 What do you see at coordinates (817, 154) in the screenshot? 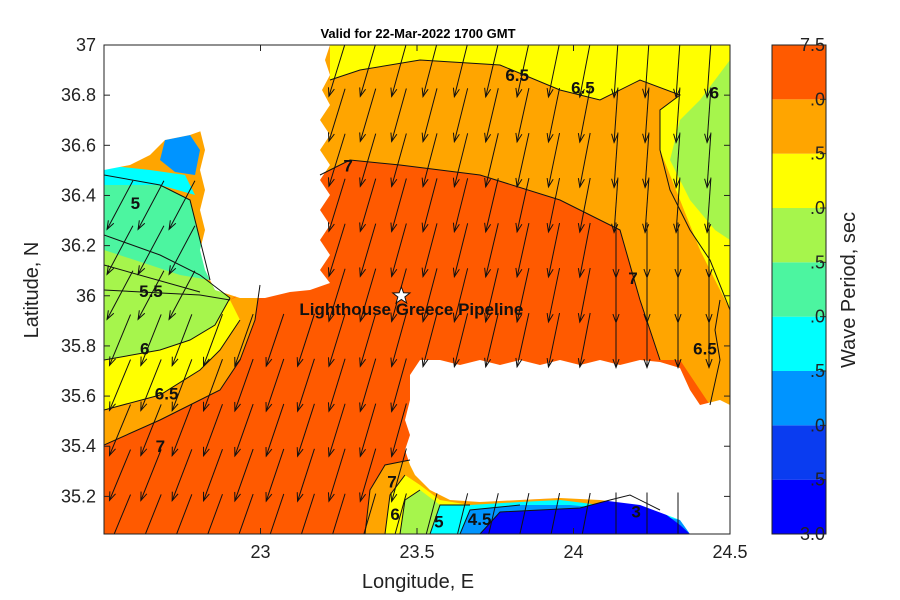
I see `colorbar-tick-label: .5` at bounding box center [817, 154].